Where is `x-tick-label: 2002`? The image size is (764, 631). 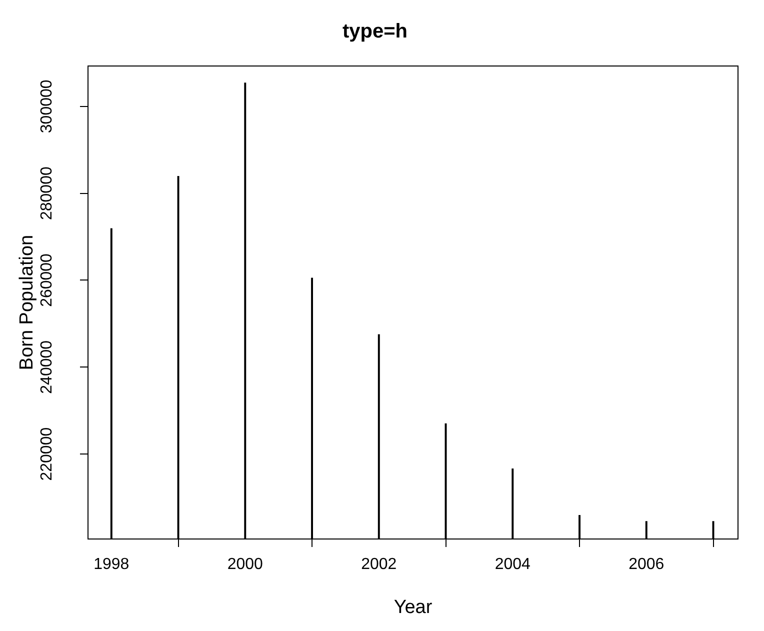 x-tick-label: 2002 is located at coordinates (379, 565).